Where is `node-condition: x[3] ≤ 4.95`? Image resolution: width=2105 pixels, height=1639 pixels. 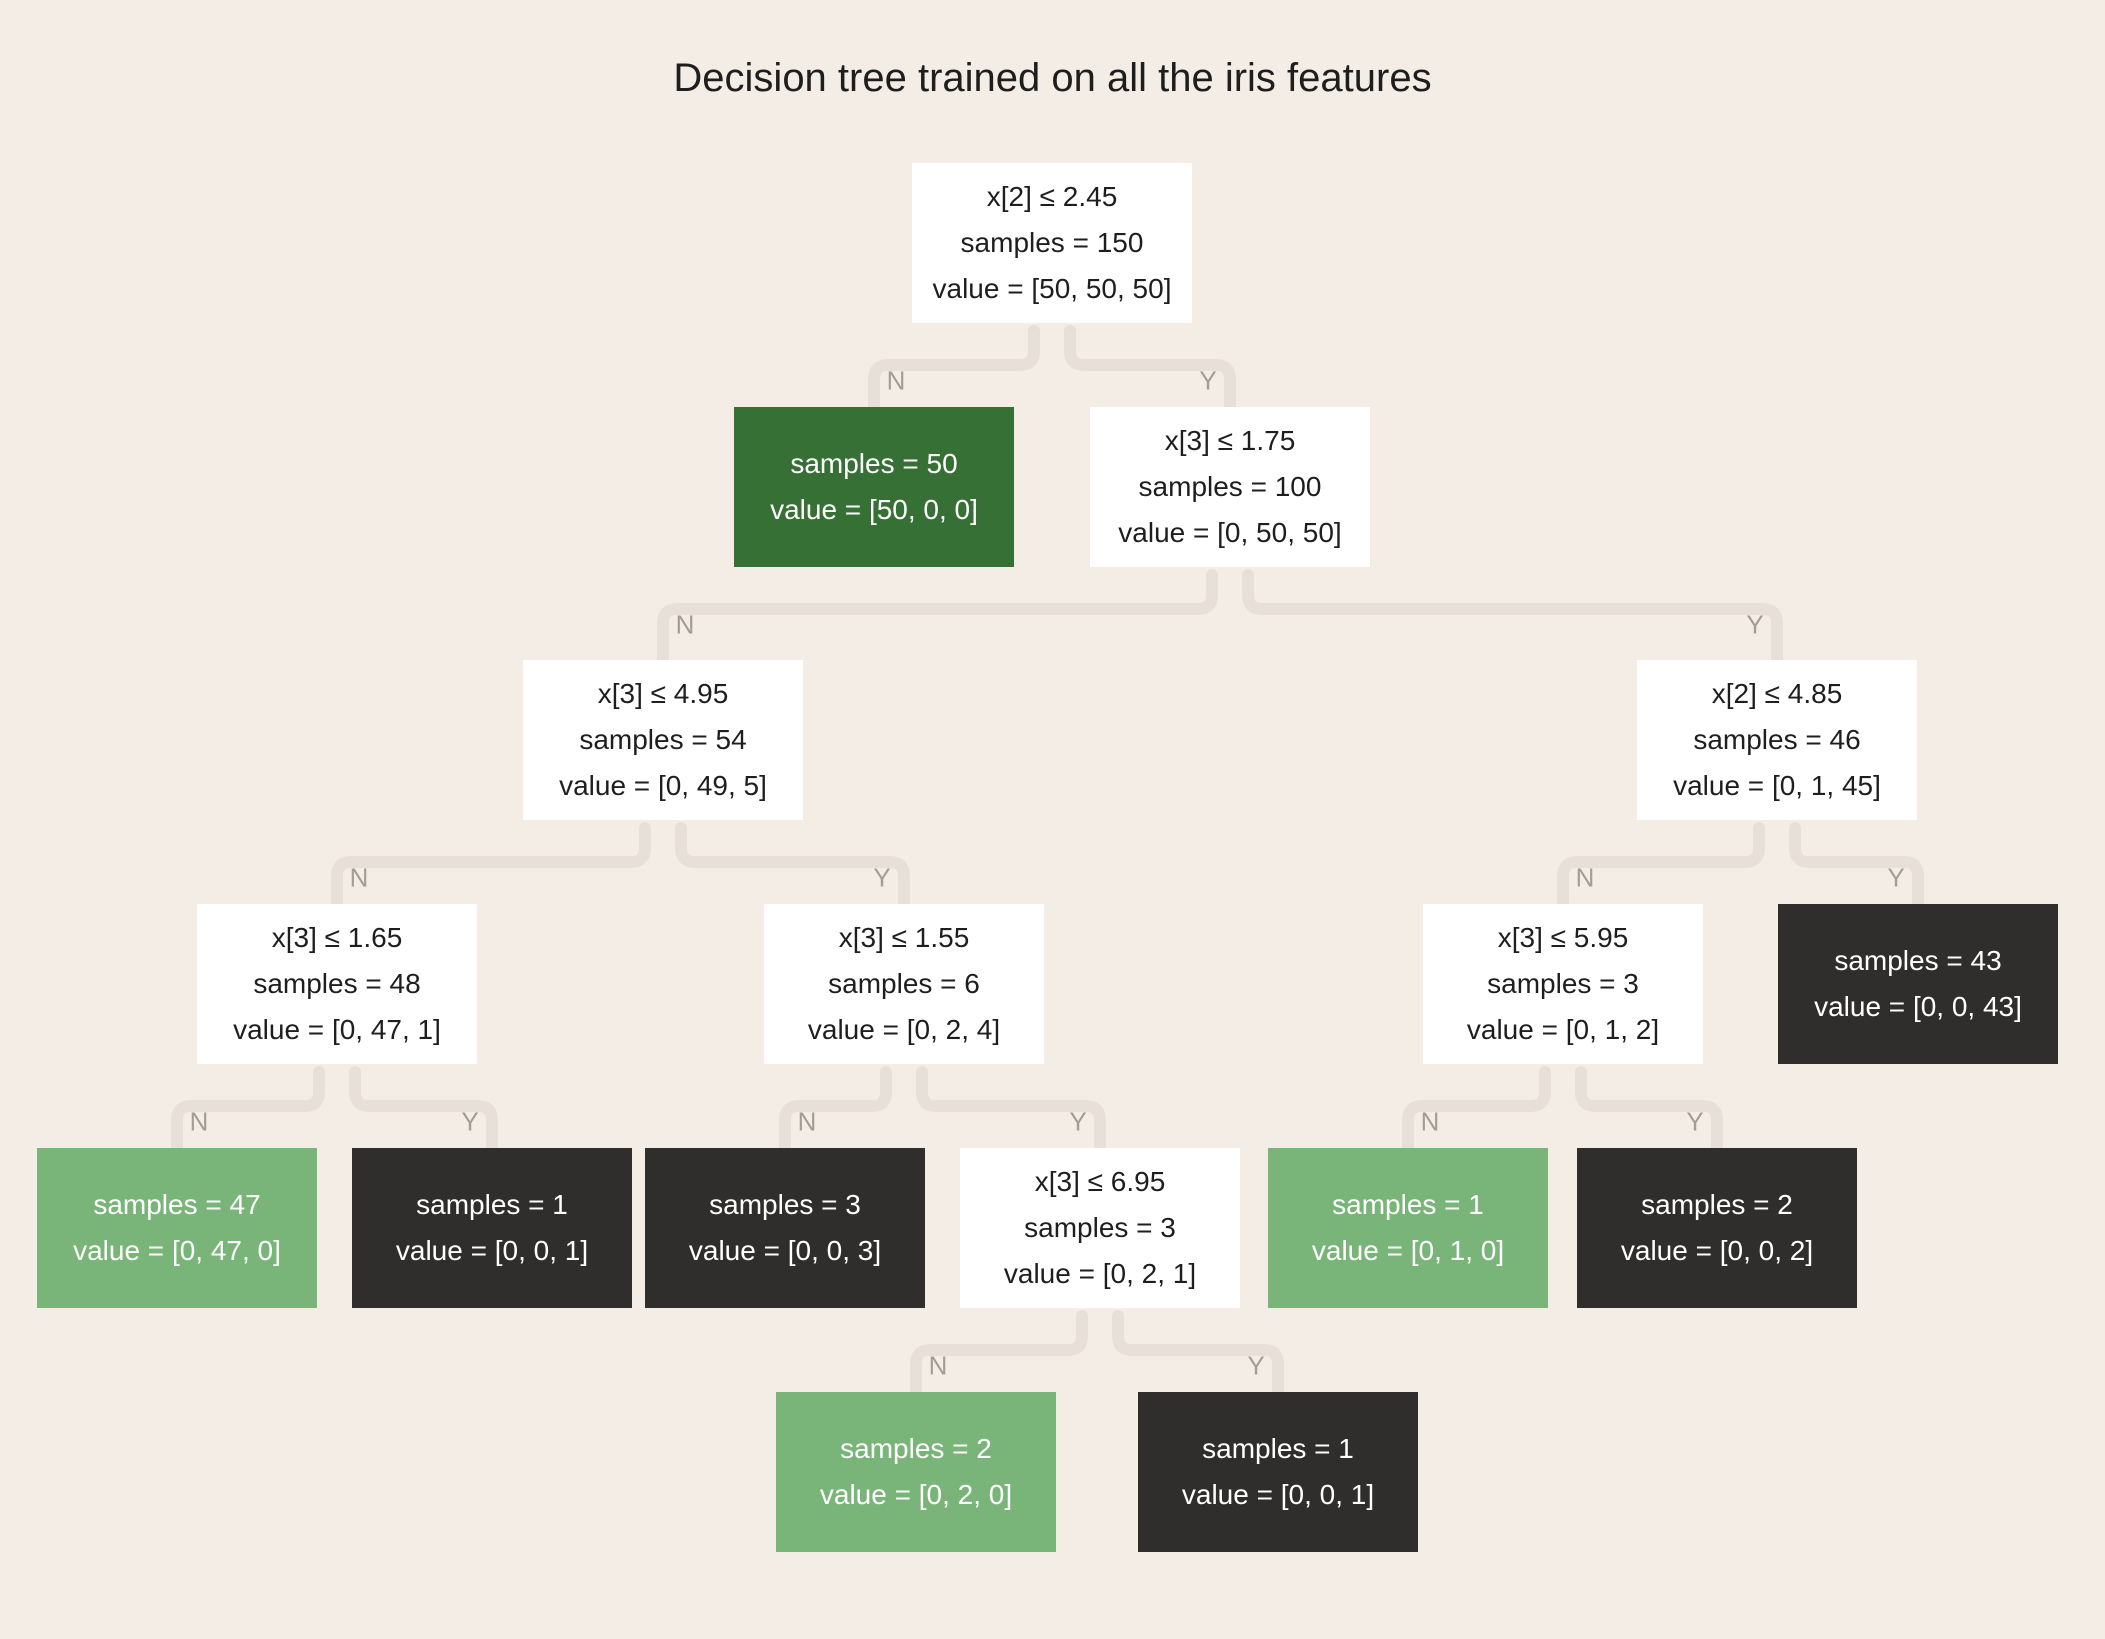 node-condition: x[3] ≤ 4.95 is located at coordinates (663, 693).